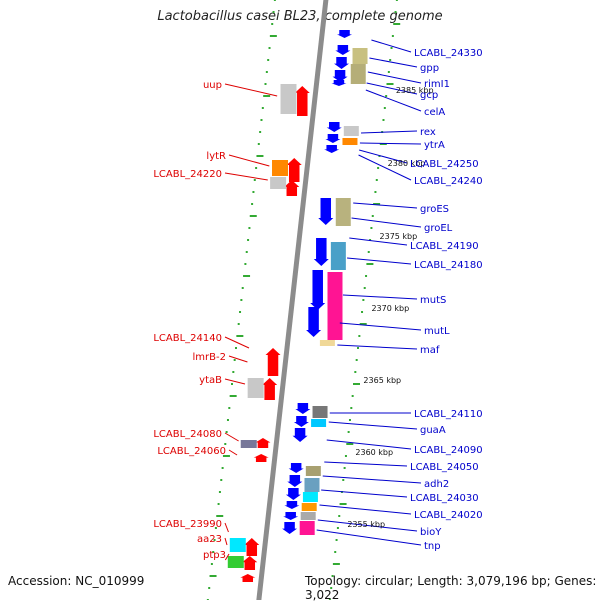  Describe the element at coordinates (187, 174) in the screenshot. I see `gene-label-left: LCABL_24220` at that location.